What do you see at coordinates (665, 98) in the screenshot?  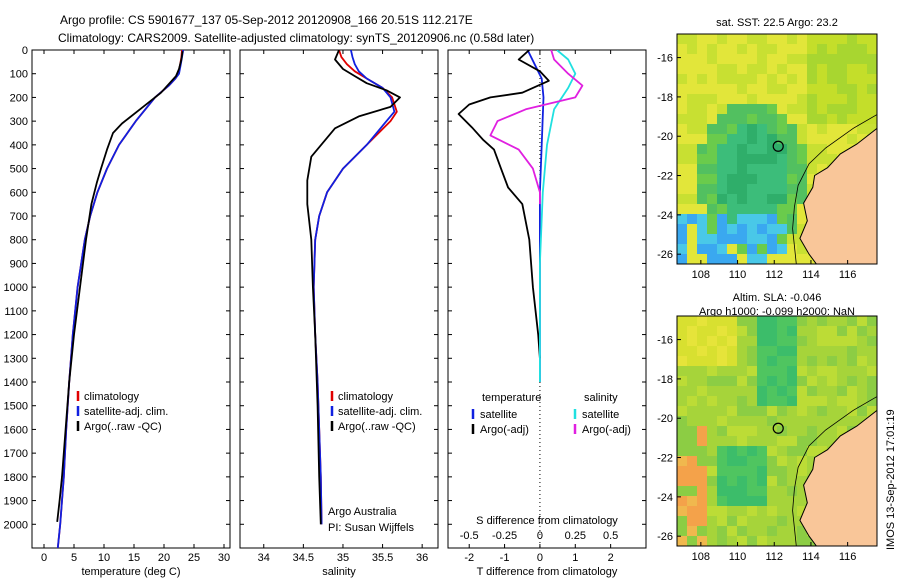 I see `sst-map-ytick-label: -18` at bounding box center [665, 98].